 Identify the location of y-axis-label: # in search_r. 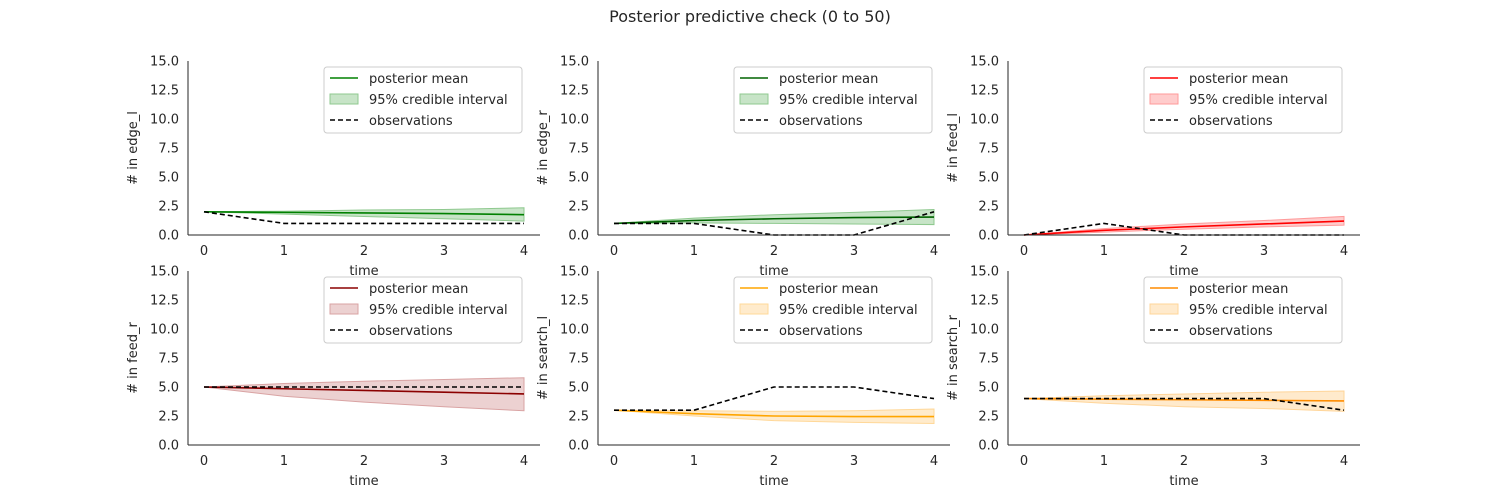
(953, 357).